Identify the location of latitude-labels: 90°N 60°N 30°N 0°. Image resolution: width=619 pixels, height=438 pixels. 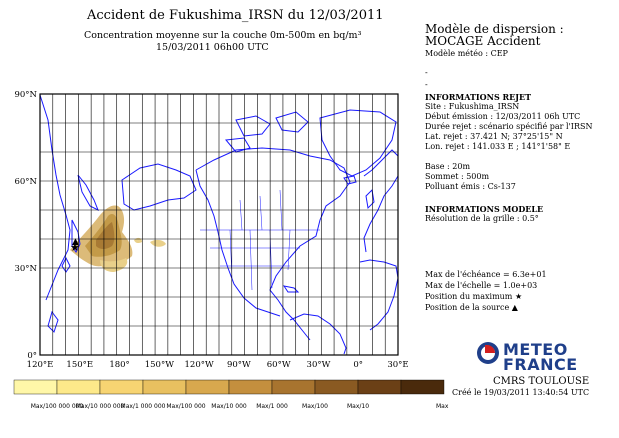
(25, 225).